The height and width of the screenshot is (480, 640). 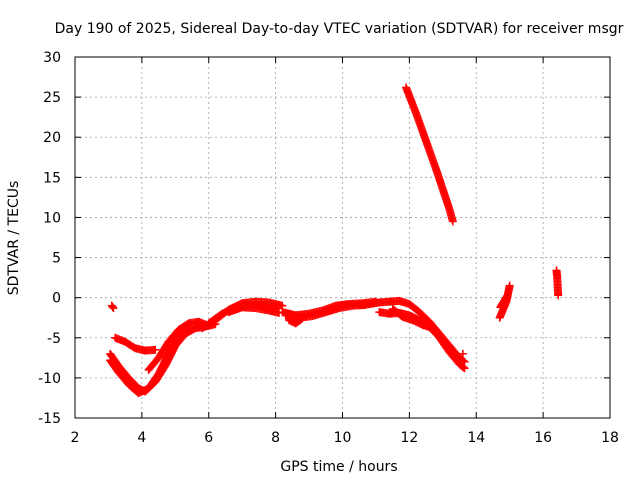 I want to click on y-tick-label: 15, so click(x=52, y=178).